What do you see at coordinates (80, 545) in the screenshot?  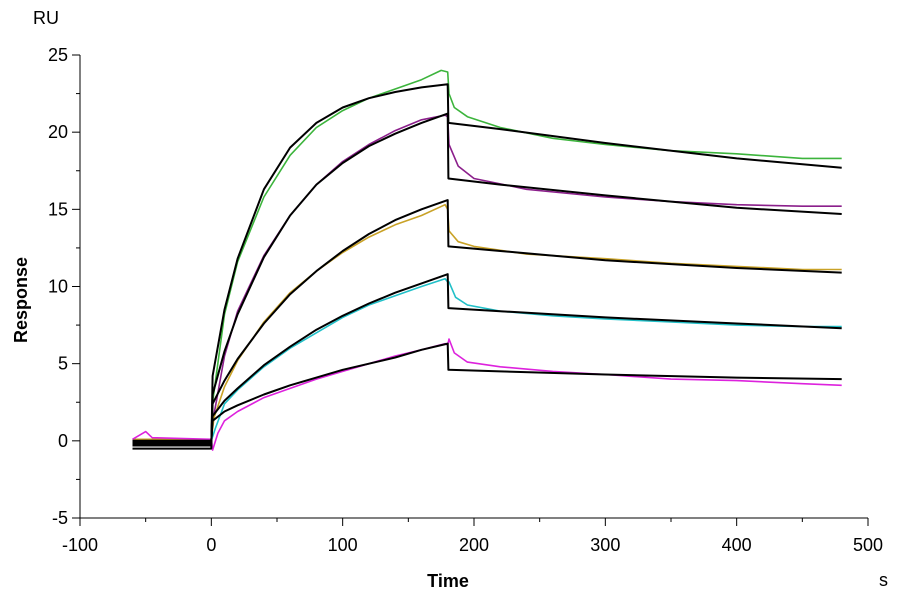 I see `x-tick-label: -100` at bounding box center [80, 545].